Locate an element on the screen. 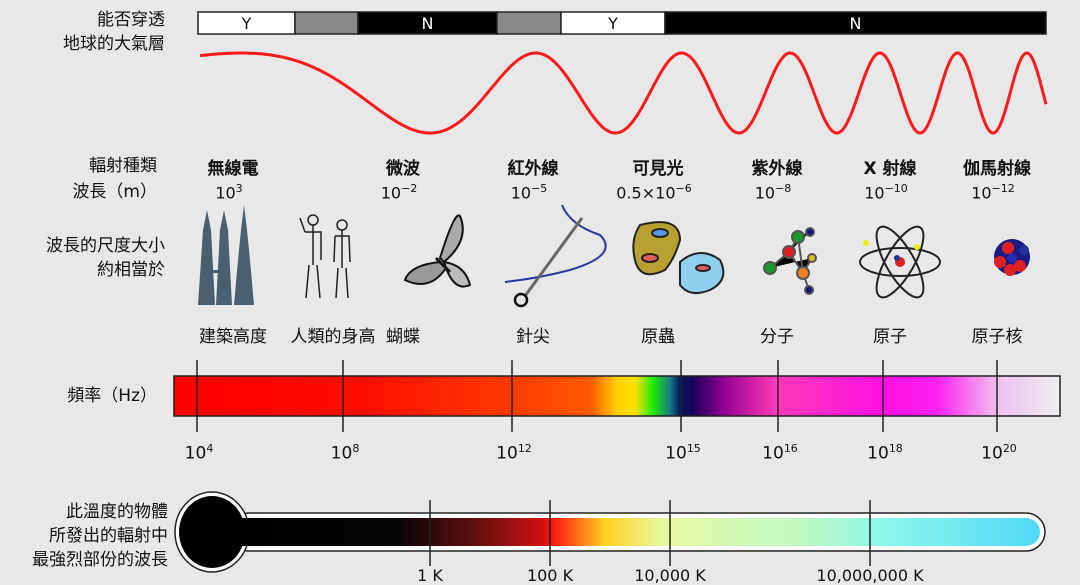 The width and height of the screenshot is (1080, 585). thermometer-tube is located at coordinates (637, 532).